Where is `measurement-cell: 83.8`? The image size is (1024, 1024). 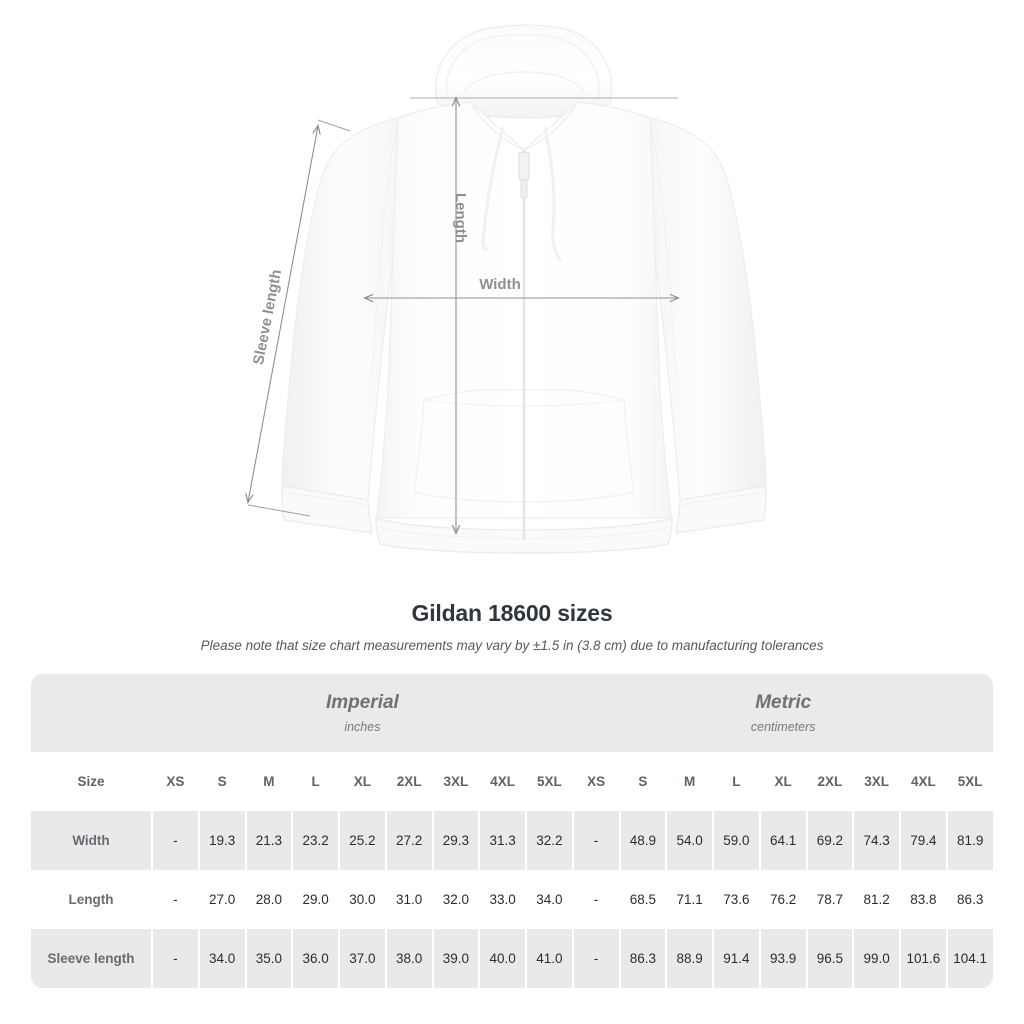
measurement-cell: 83.8 is located at coordinates (924, 899).